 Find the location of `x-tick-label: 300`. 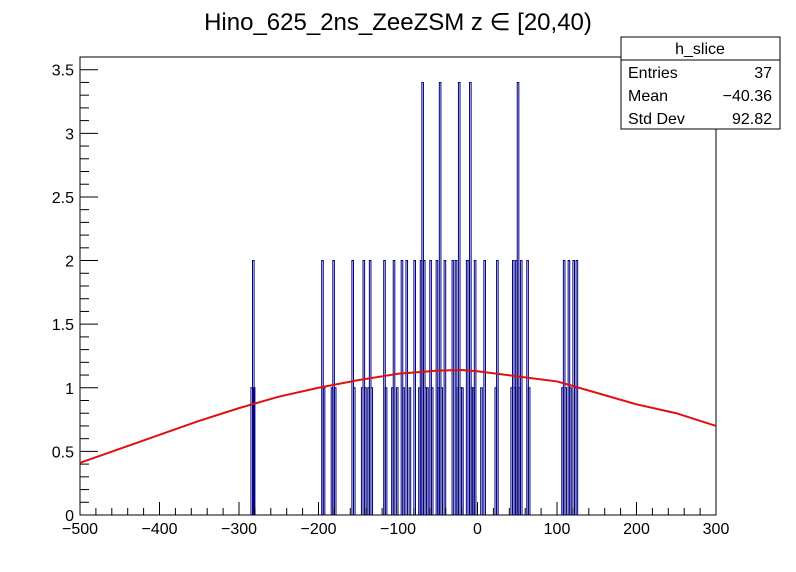

x-tick-label: 300 is located at coordinates (716, 529).